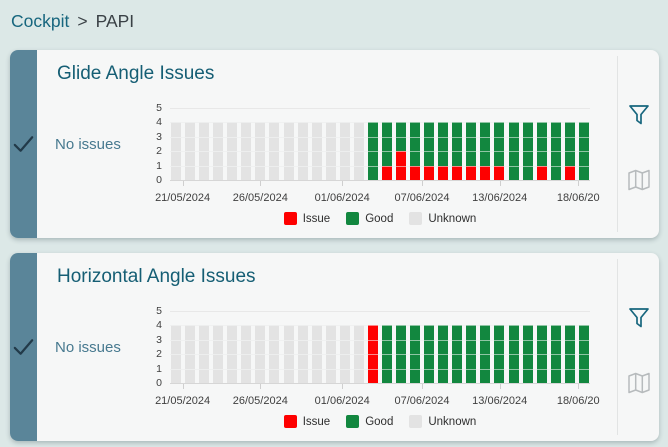  Describe the element at coordinates (183, 401) in the screenshot. I see `x-axis-label: 21/05/2024` at that location.